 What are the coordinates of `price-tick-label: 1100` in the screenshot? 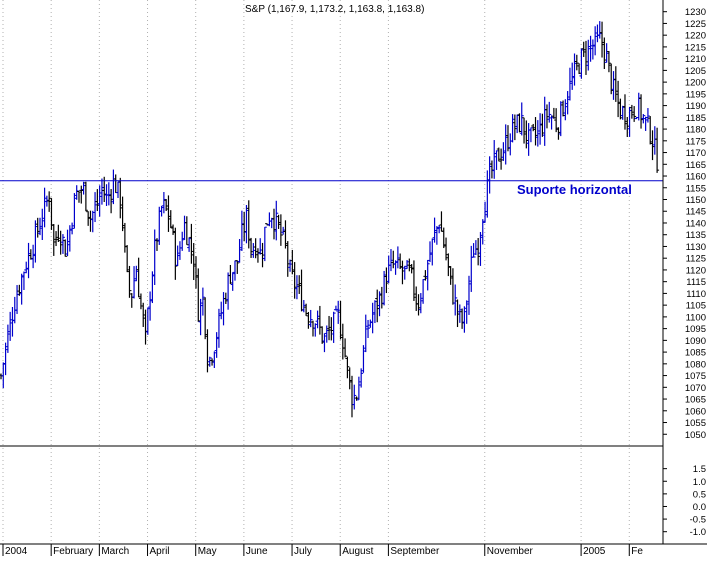 It's located at (696, 317).